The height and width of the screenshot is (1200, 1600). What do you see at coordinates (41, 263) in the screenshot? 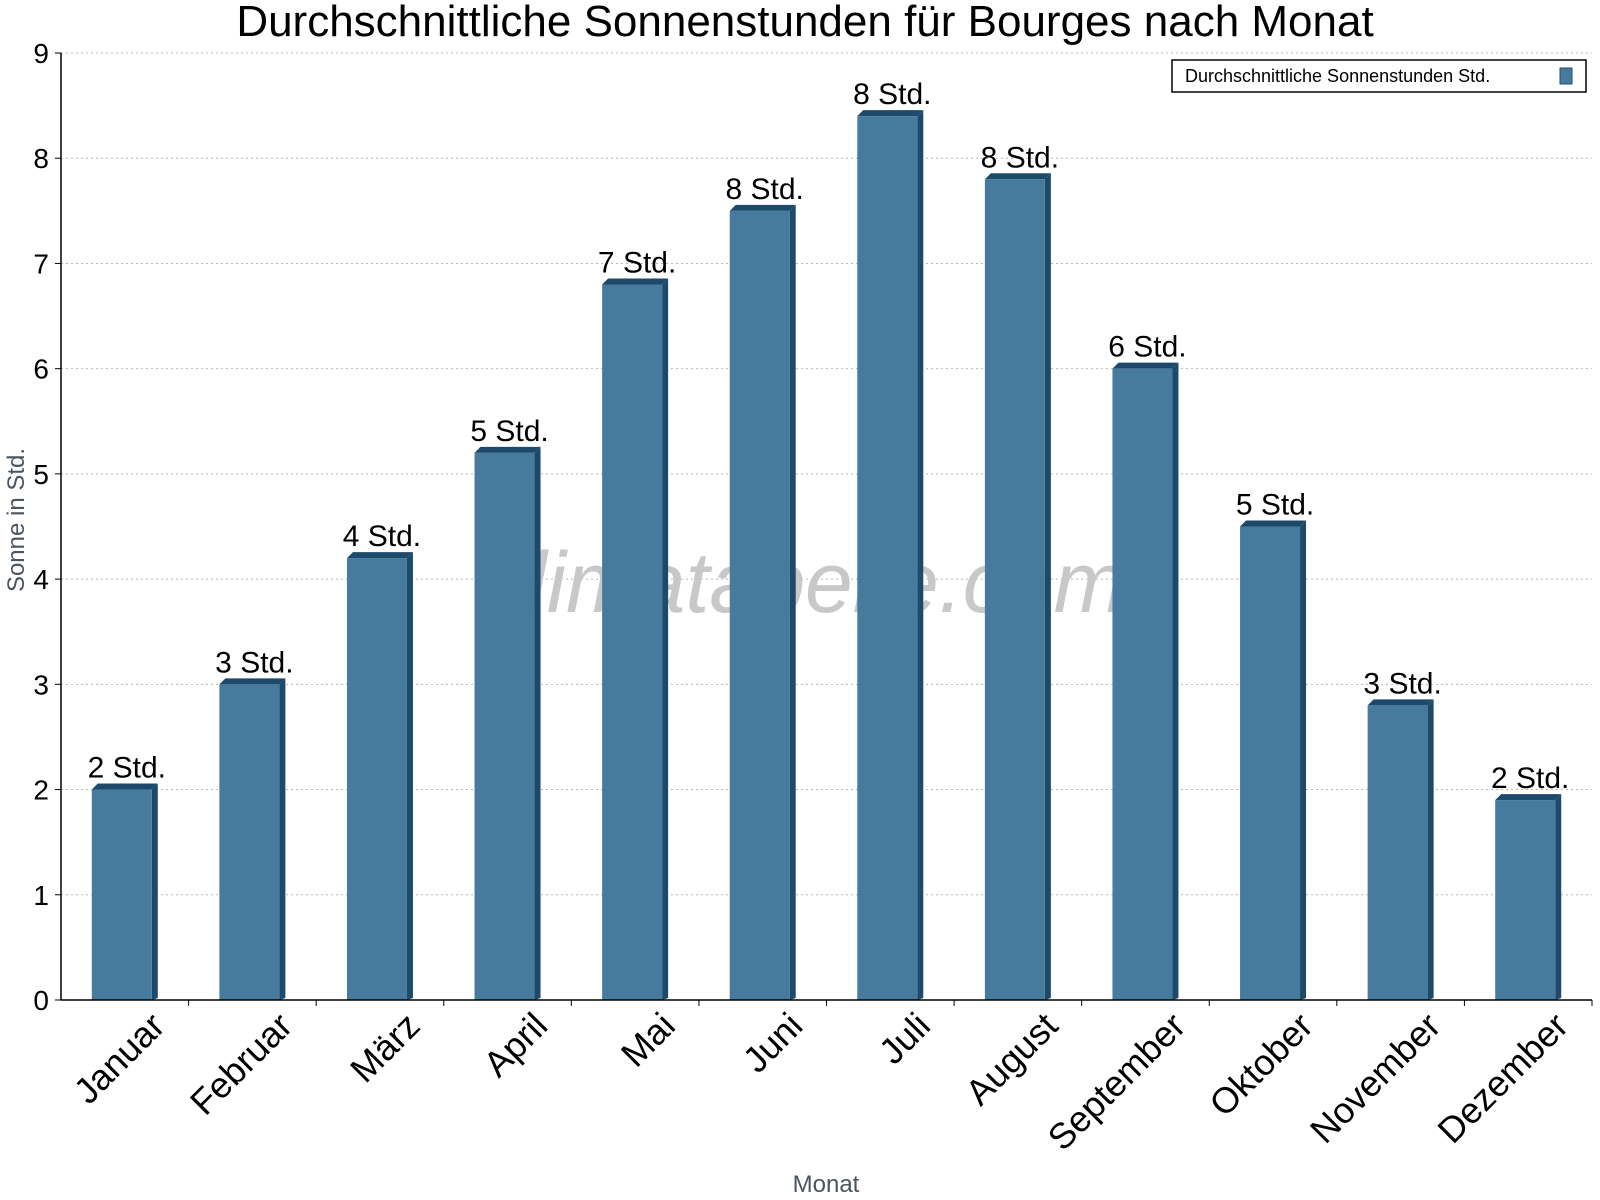
I see `y-tick-label: 7` at bounding box center [41, 263].